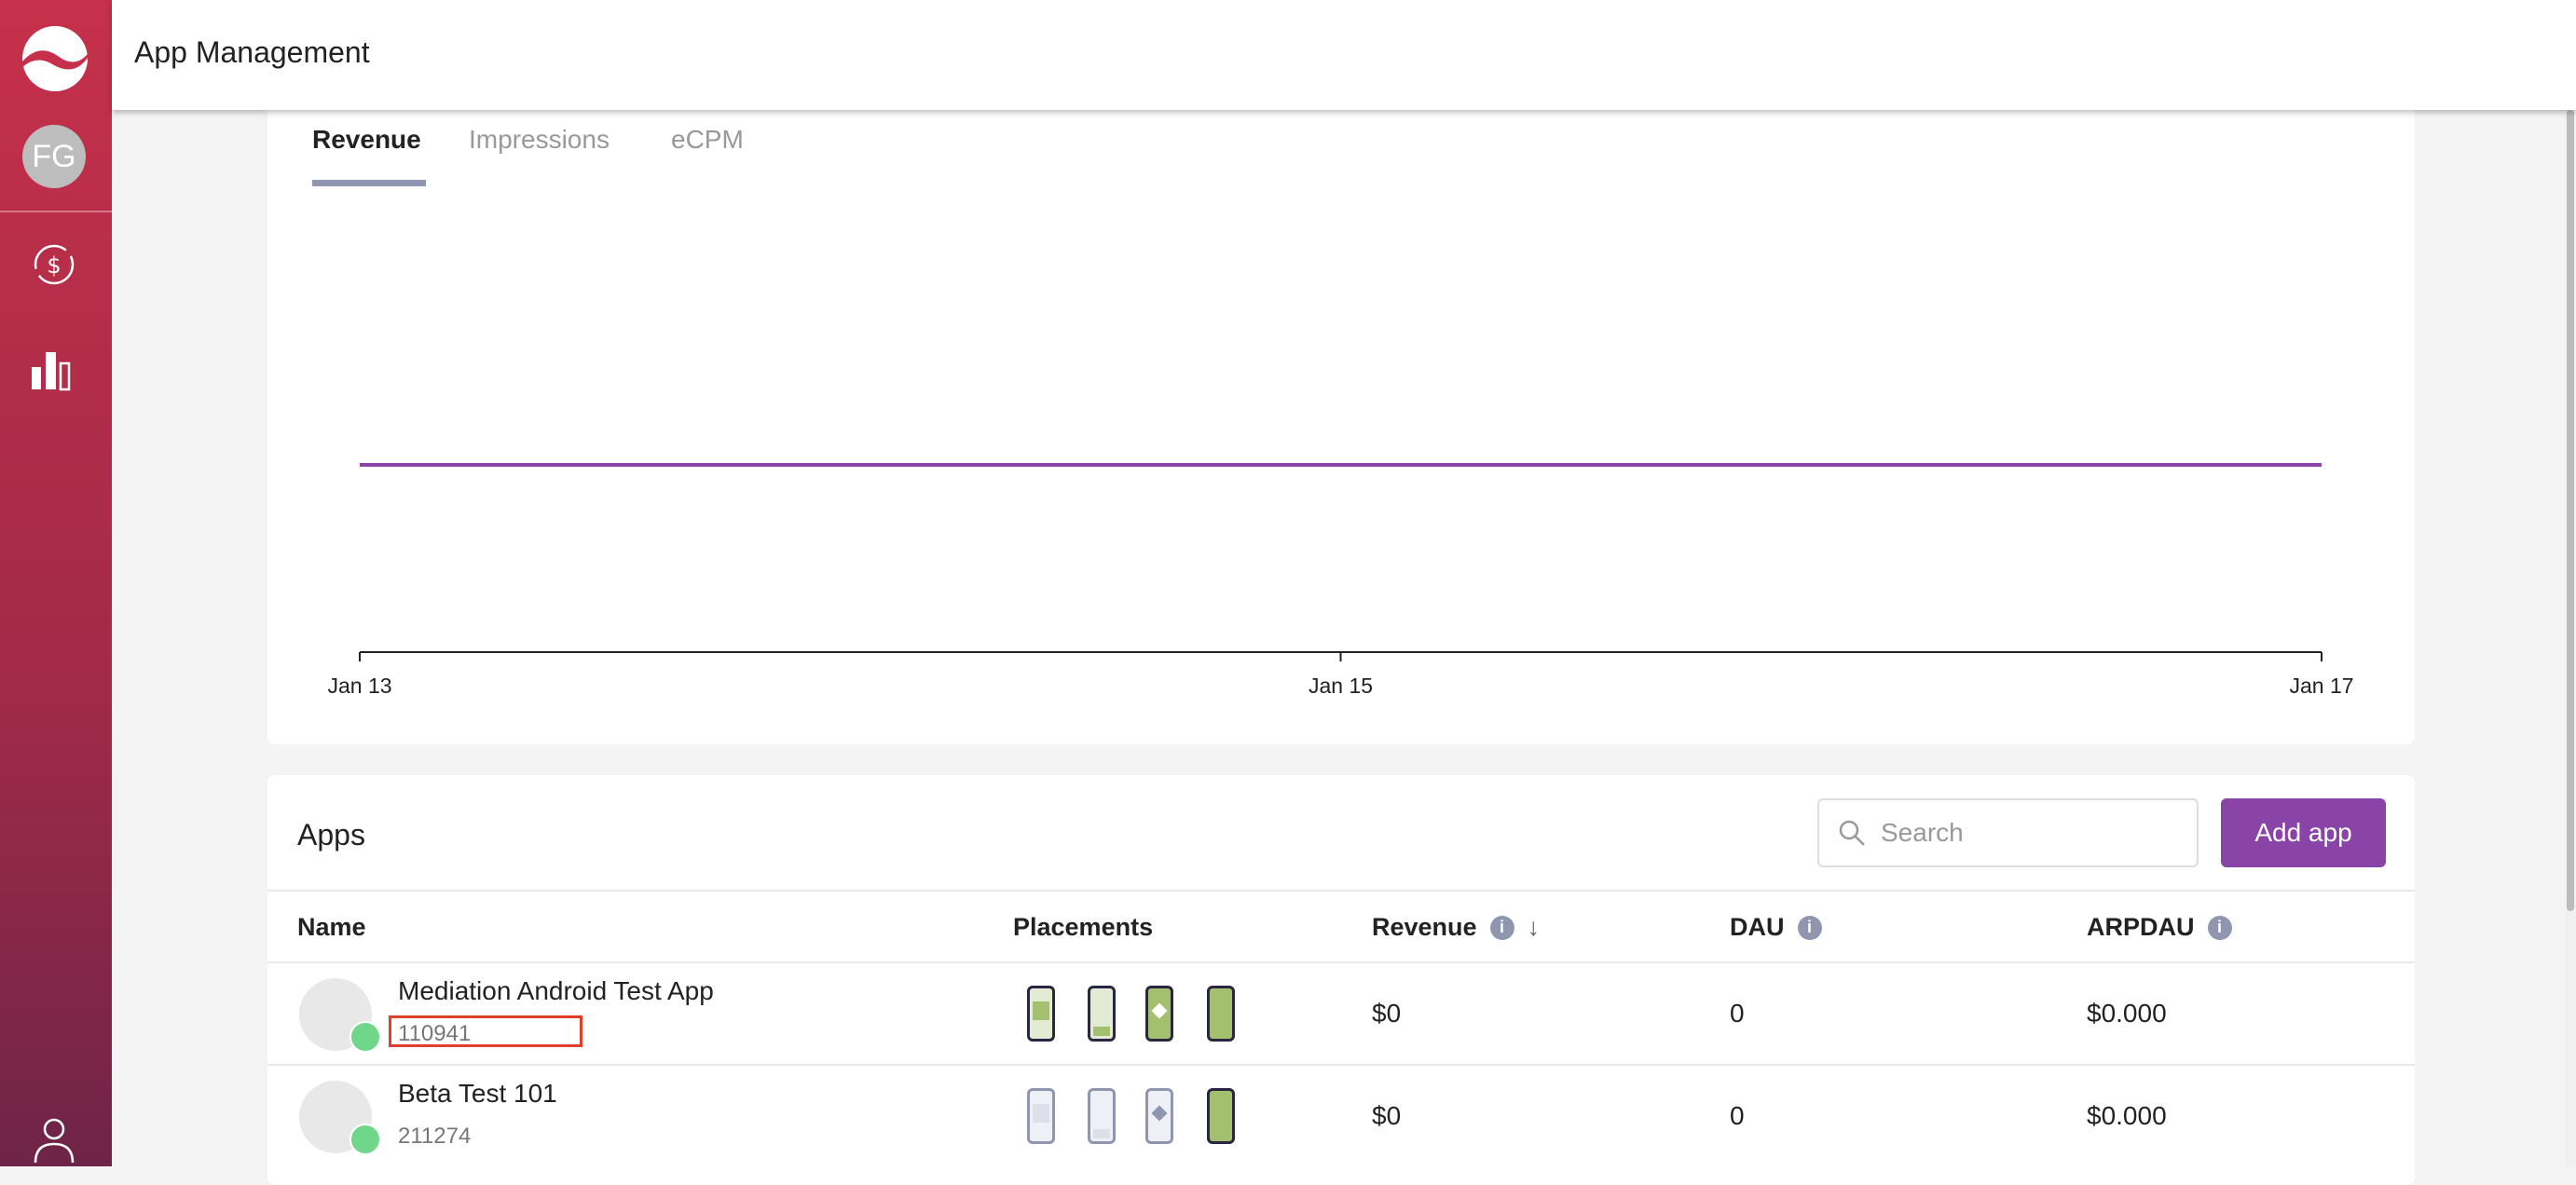  I want to click on apps-title: Apps, so click(331, 834).